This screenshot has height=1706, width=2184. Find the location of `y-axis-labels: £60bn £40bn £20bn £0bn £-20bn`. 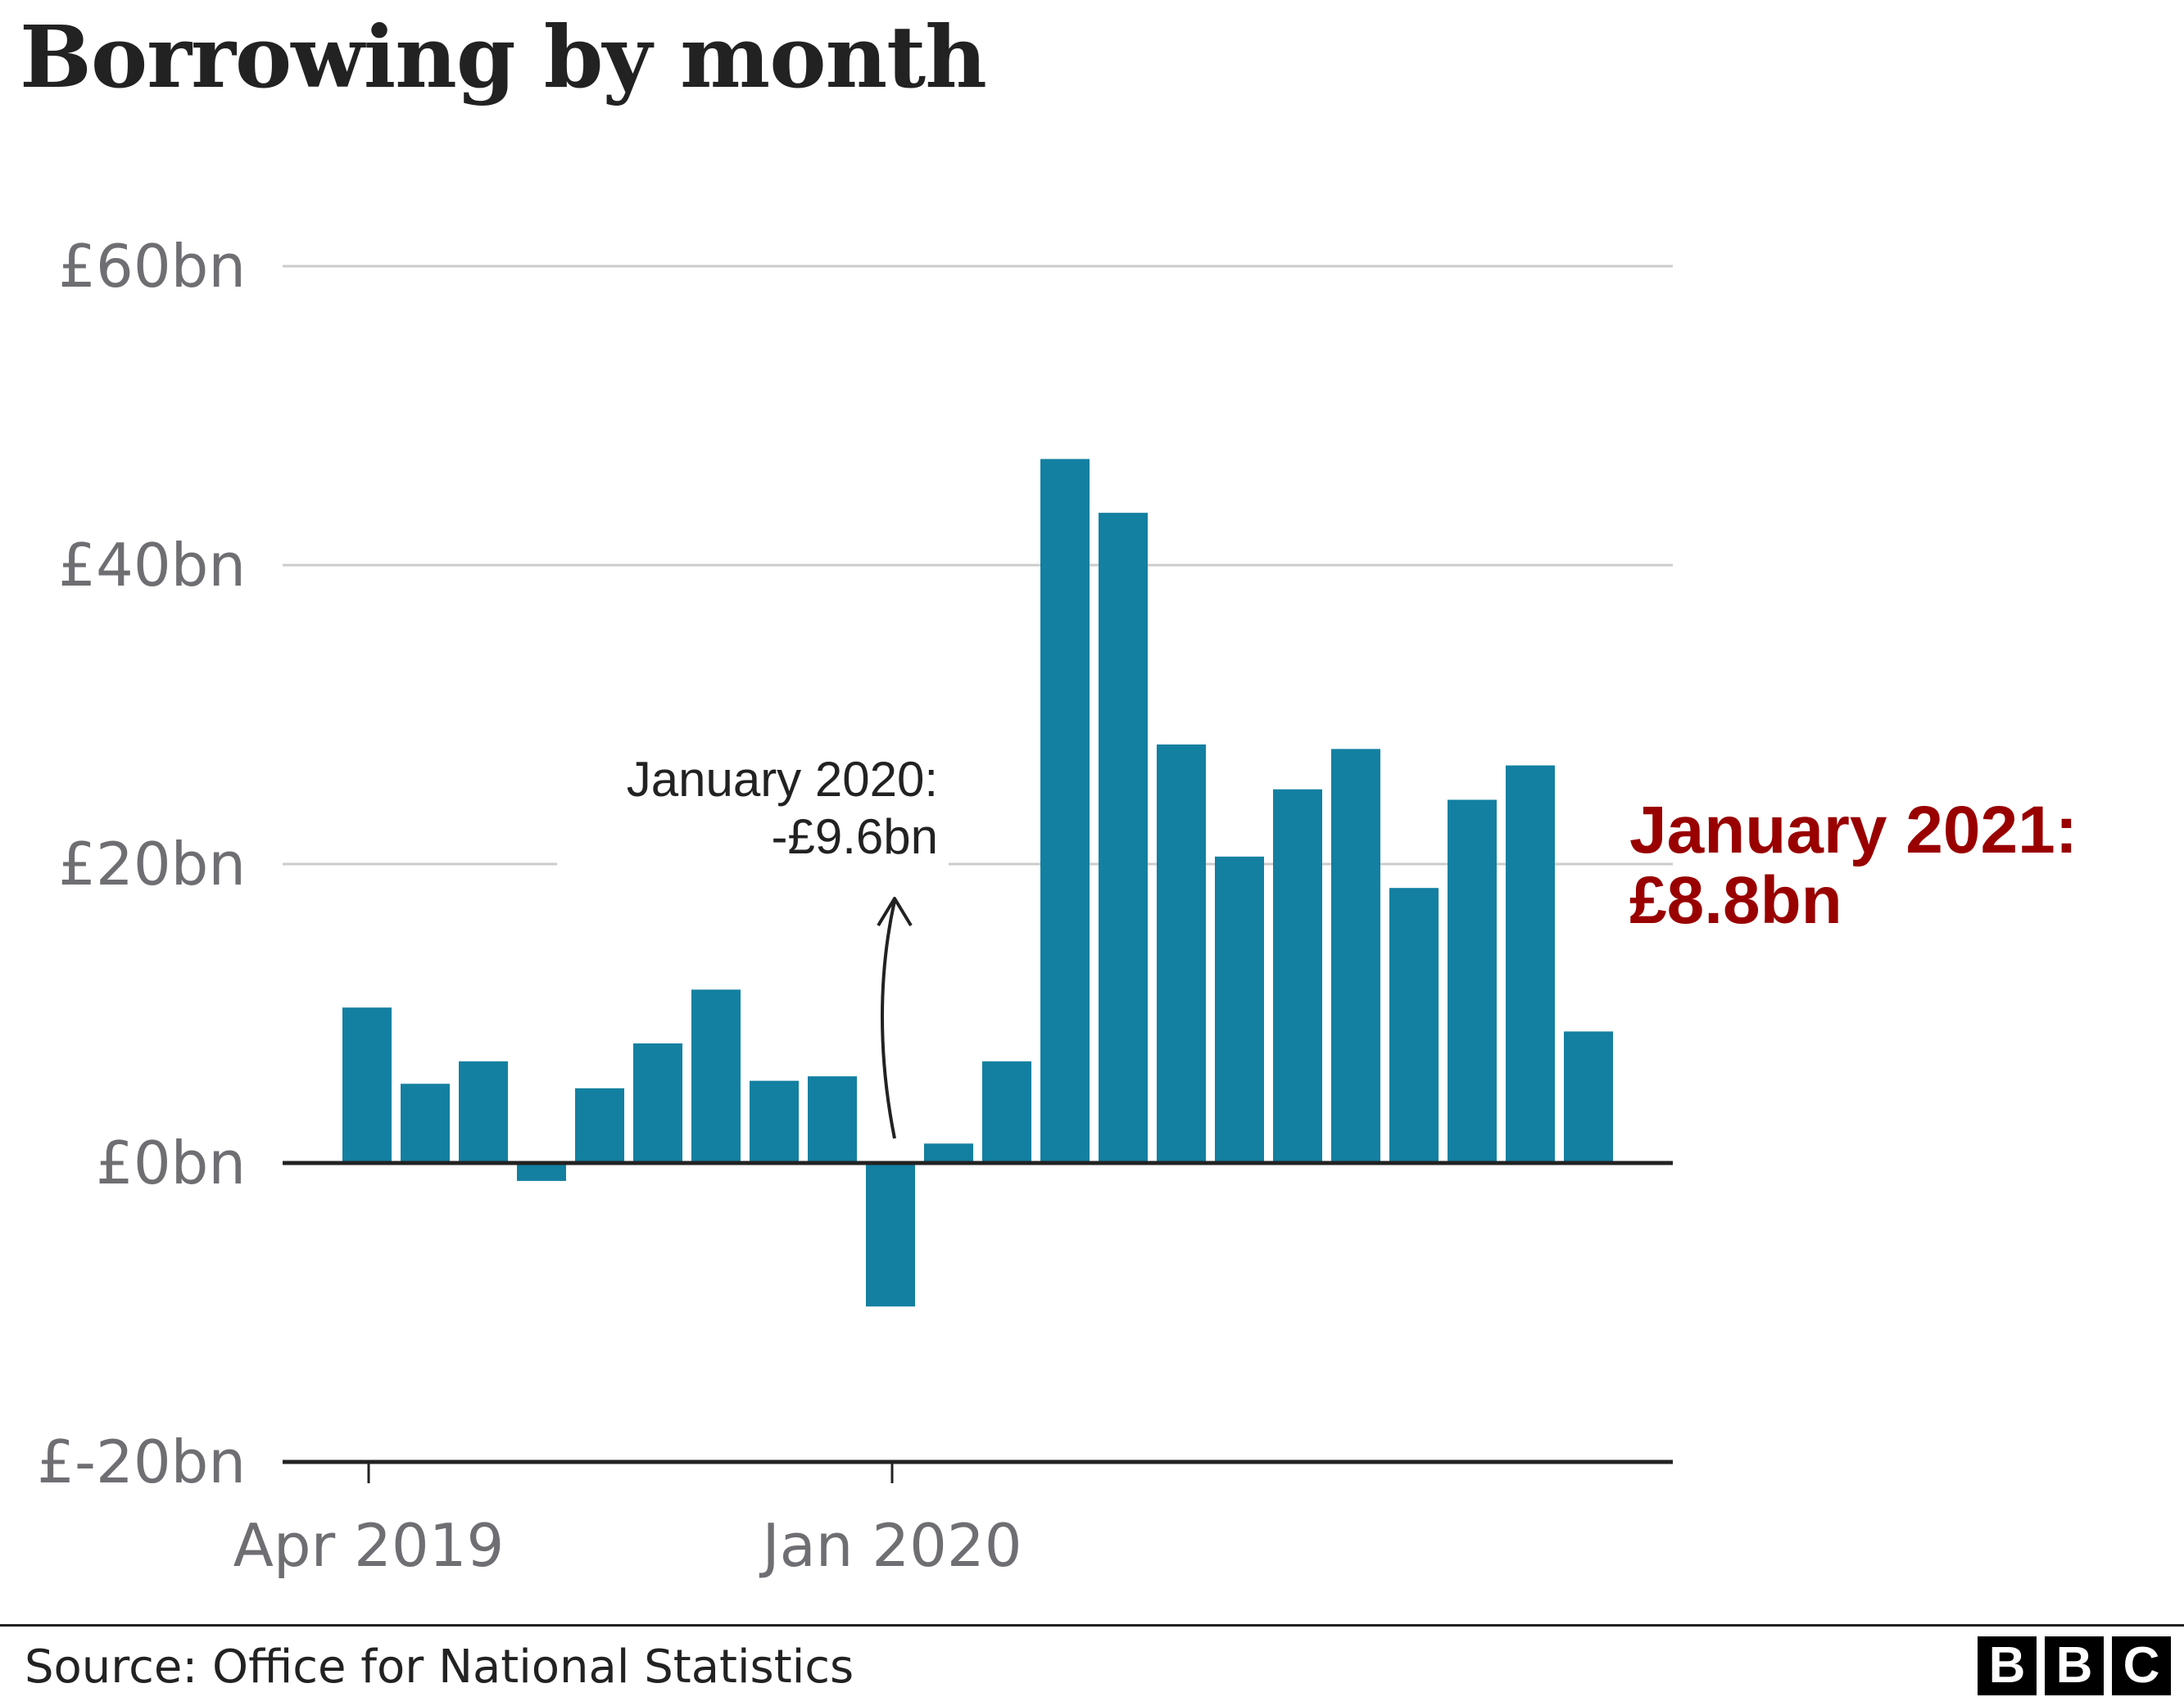

y-axis-labels: £60bn £40bn £20bn £0bn £-20bn is located at coordinates (142, 864).